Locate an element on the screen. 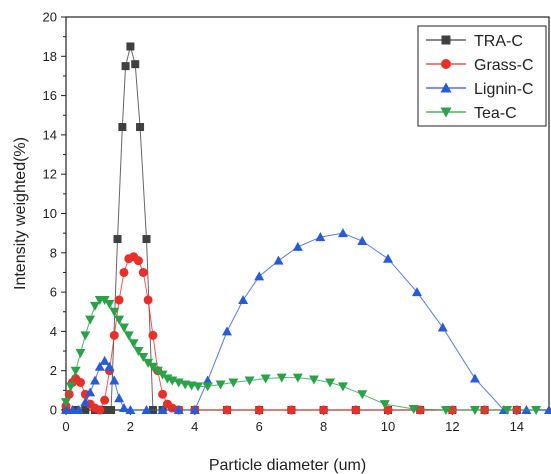  x-tick-label: 10 is located at coordinates (388, 426).